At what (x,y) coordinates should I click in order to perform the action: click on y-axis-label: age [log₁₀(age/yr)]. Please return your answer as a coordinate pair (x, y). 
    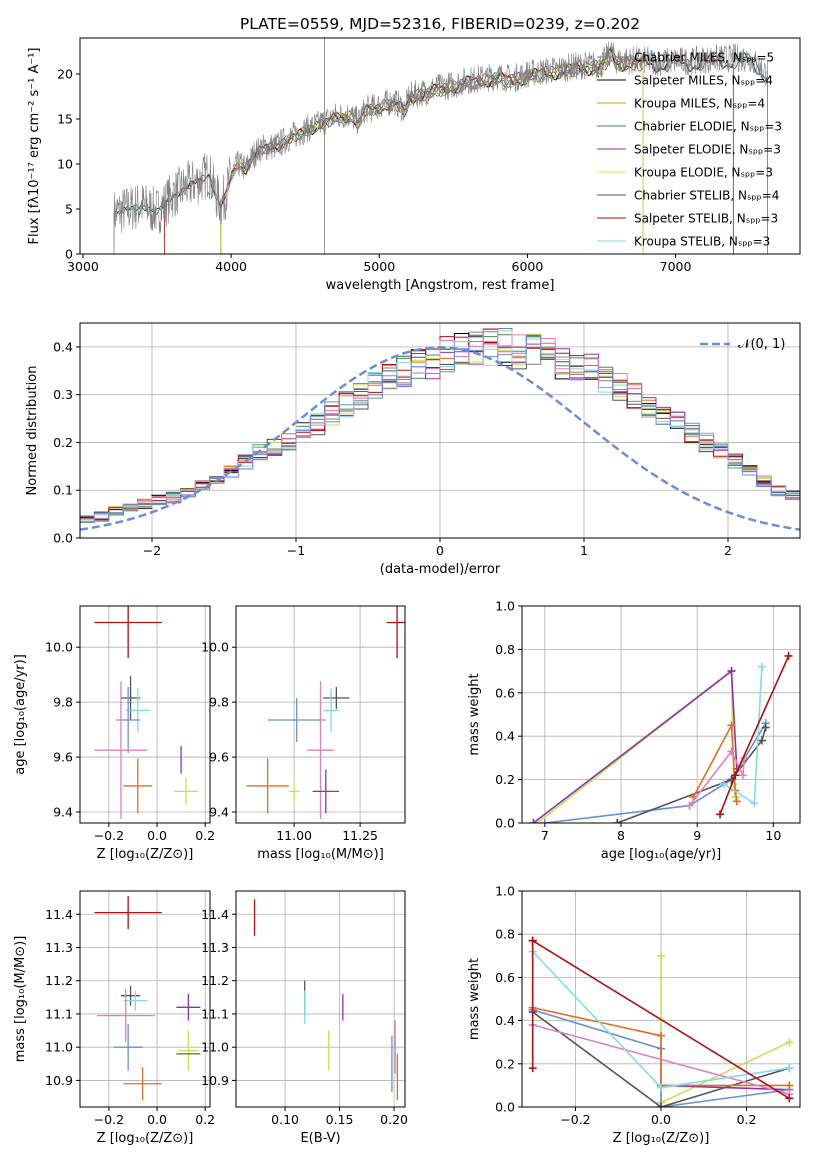
    Looking at the image, I should click on (20, 714).